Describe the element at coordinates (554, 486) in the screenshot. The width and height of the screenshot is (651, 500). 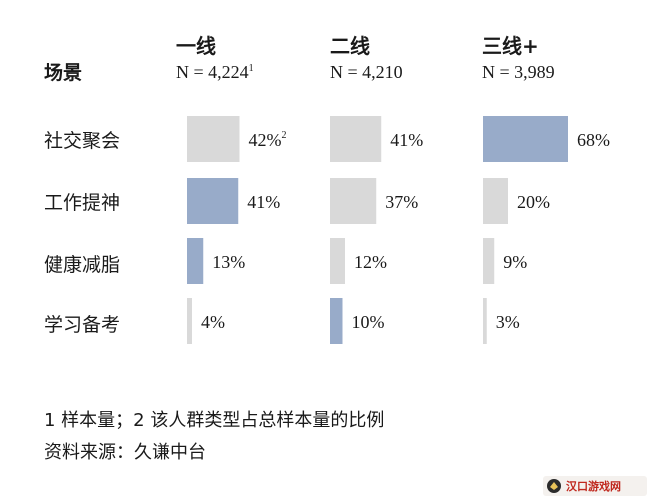
I see `watermark-emblem-icon` at that location.